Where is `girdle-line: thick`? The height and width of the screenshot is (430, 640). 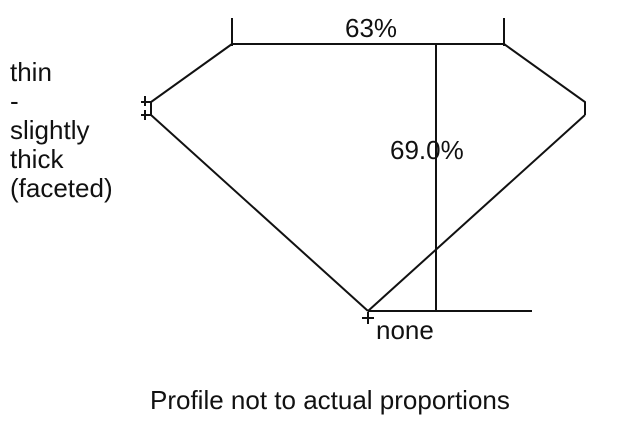 girdle-line: thick is located at coordinates (37, 159).